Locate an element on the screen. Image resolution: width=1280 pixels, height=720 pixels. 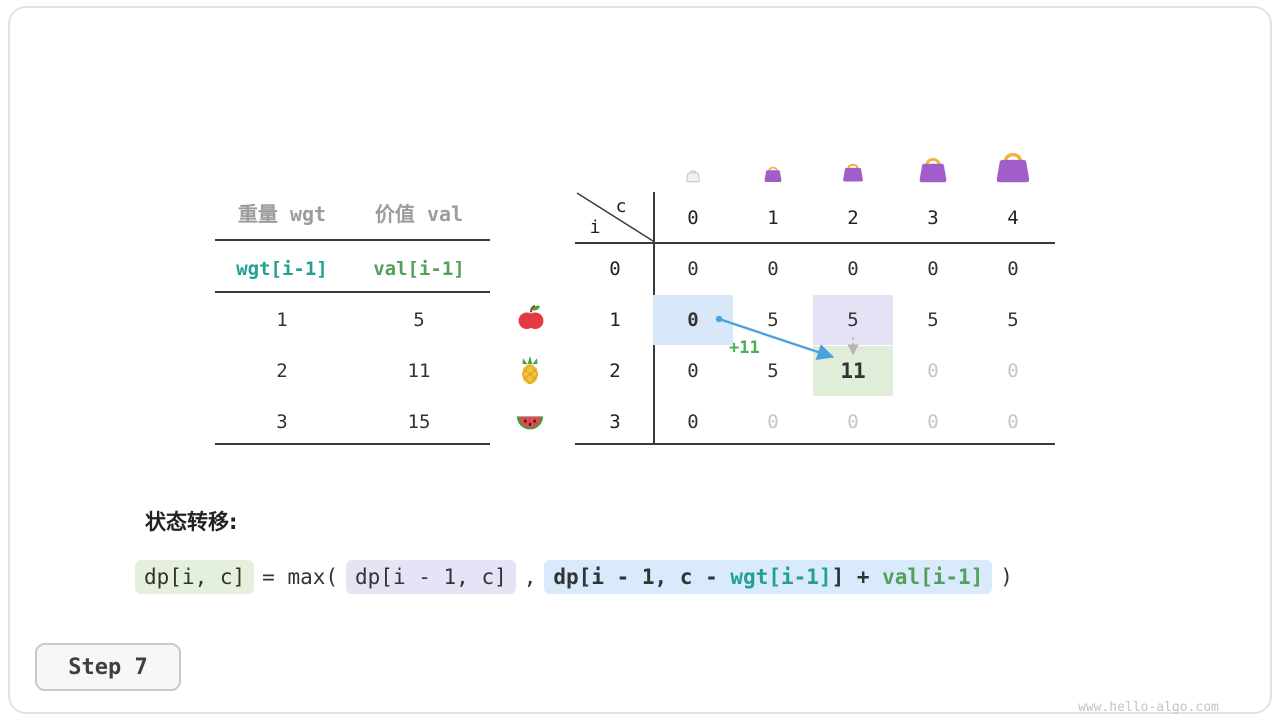
dp-corner-col-label: c is located at coordinates (621, 206).